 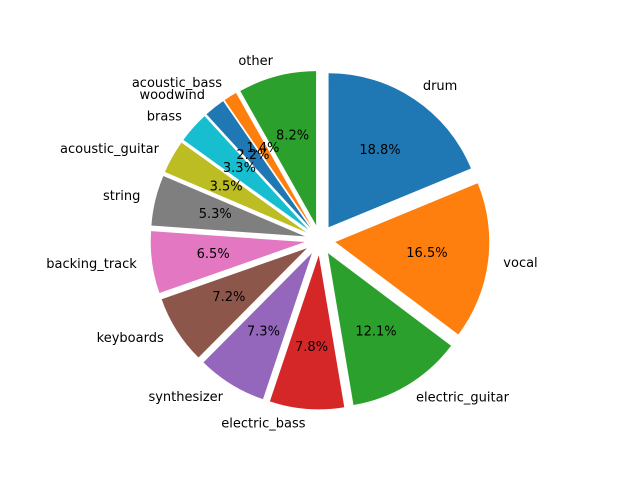 What do you see at coordinates (307, 332) in the screenshot?
I see `pie-slice-electric_bass` at bounding box center [307, 332].